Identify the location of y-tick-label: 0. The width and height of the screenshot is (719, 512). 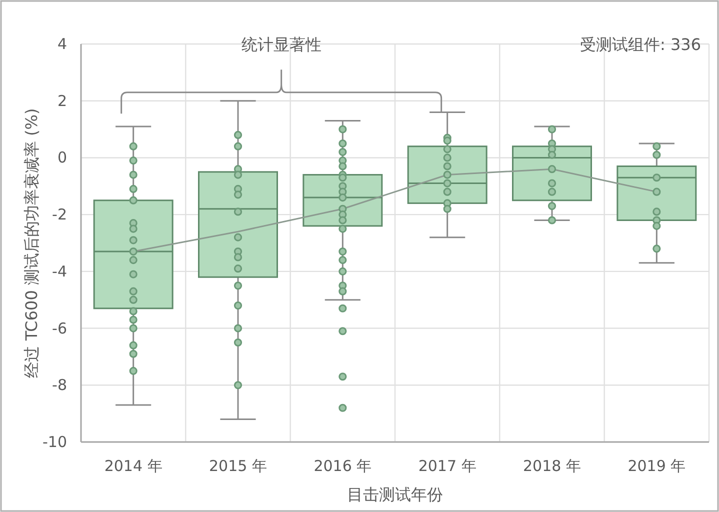
(62, 157).